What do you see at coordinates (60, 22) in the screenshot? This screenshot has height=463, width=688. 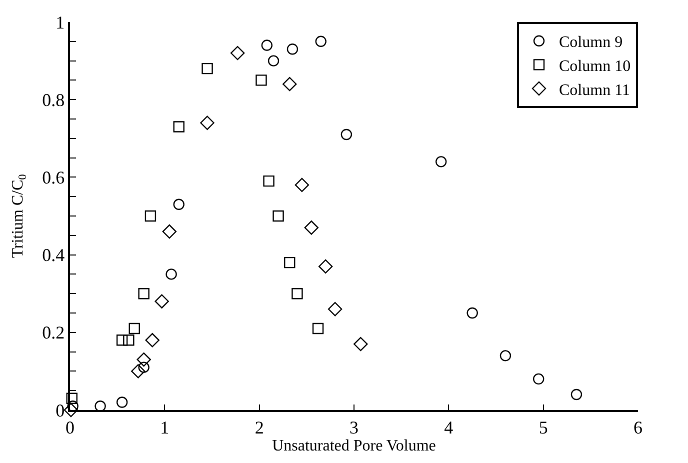 I see `y-tick-label: 1` at bounding box center [60, 22].